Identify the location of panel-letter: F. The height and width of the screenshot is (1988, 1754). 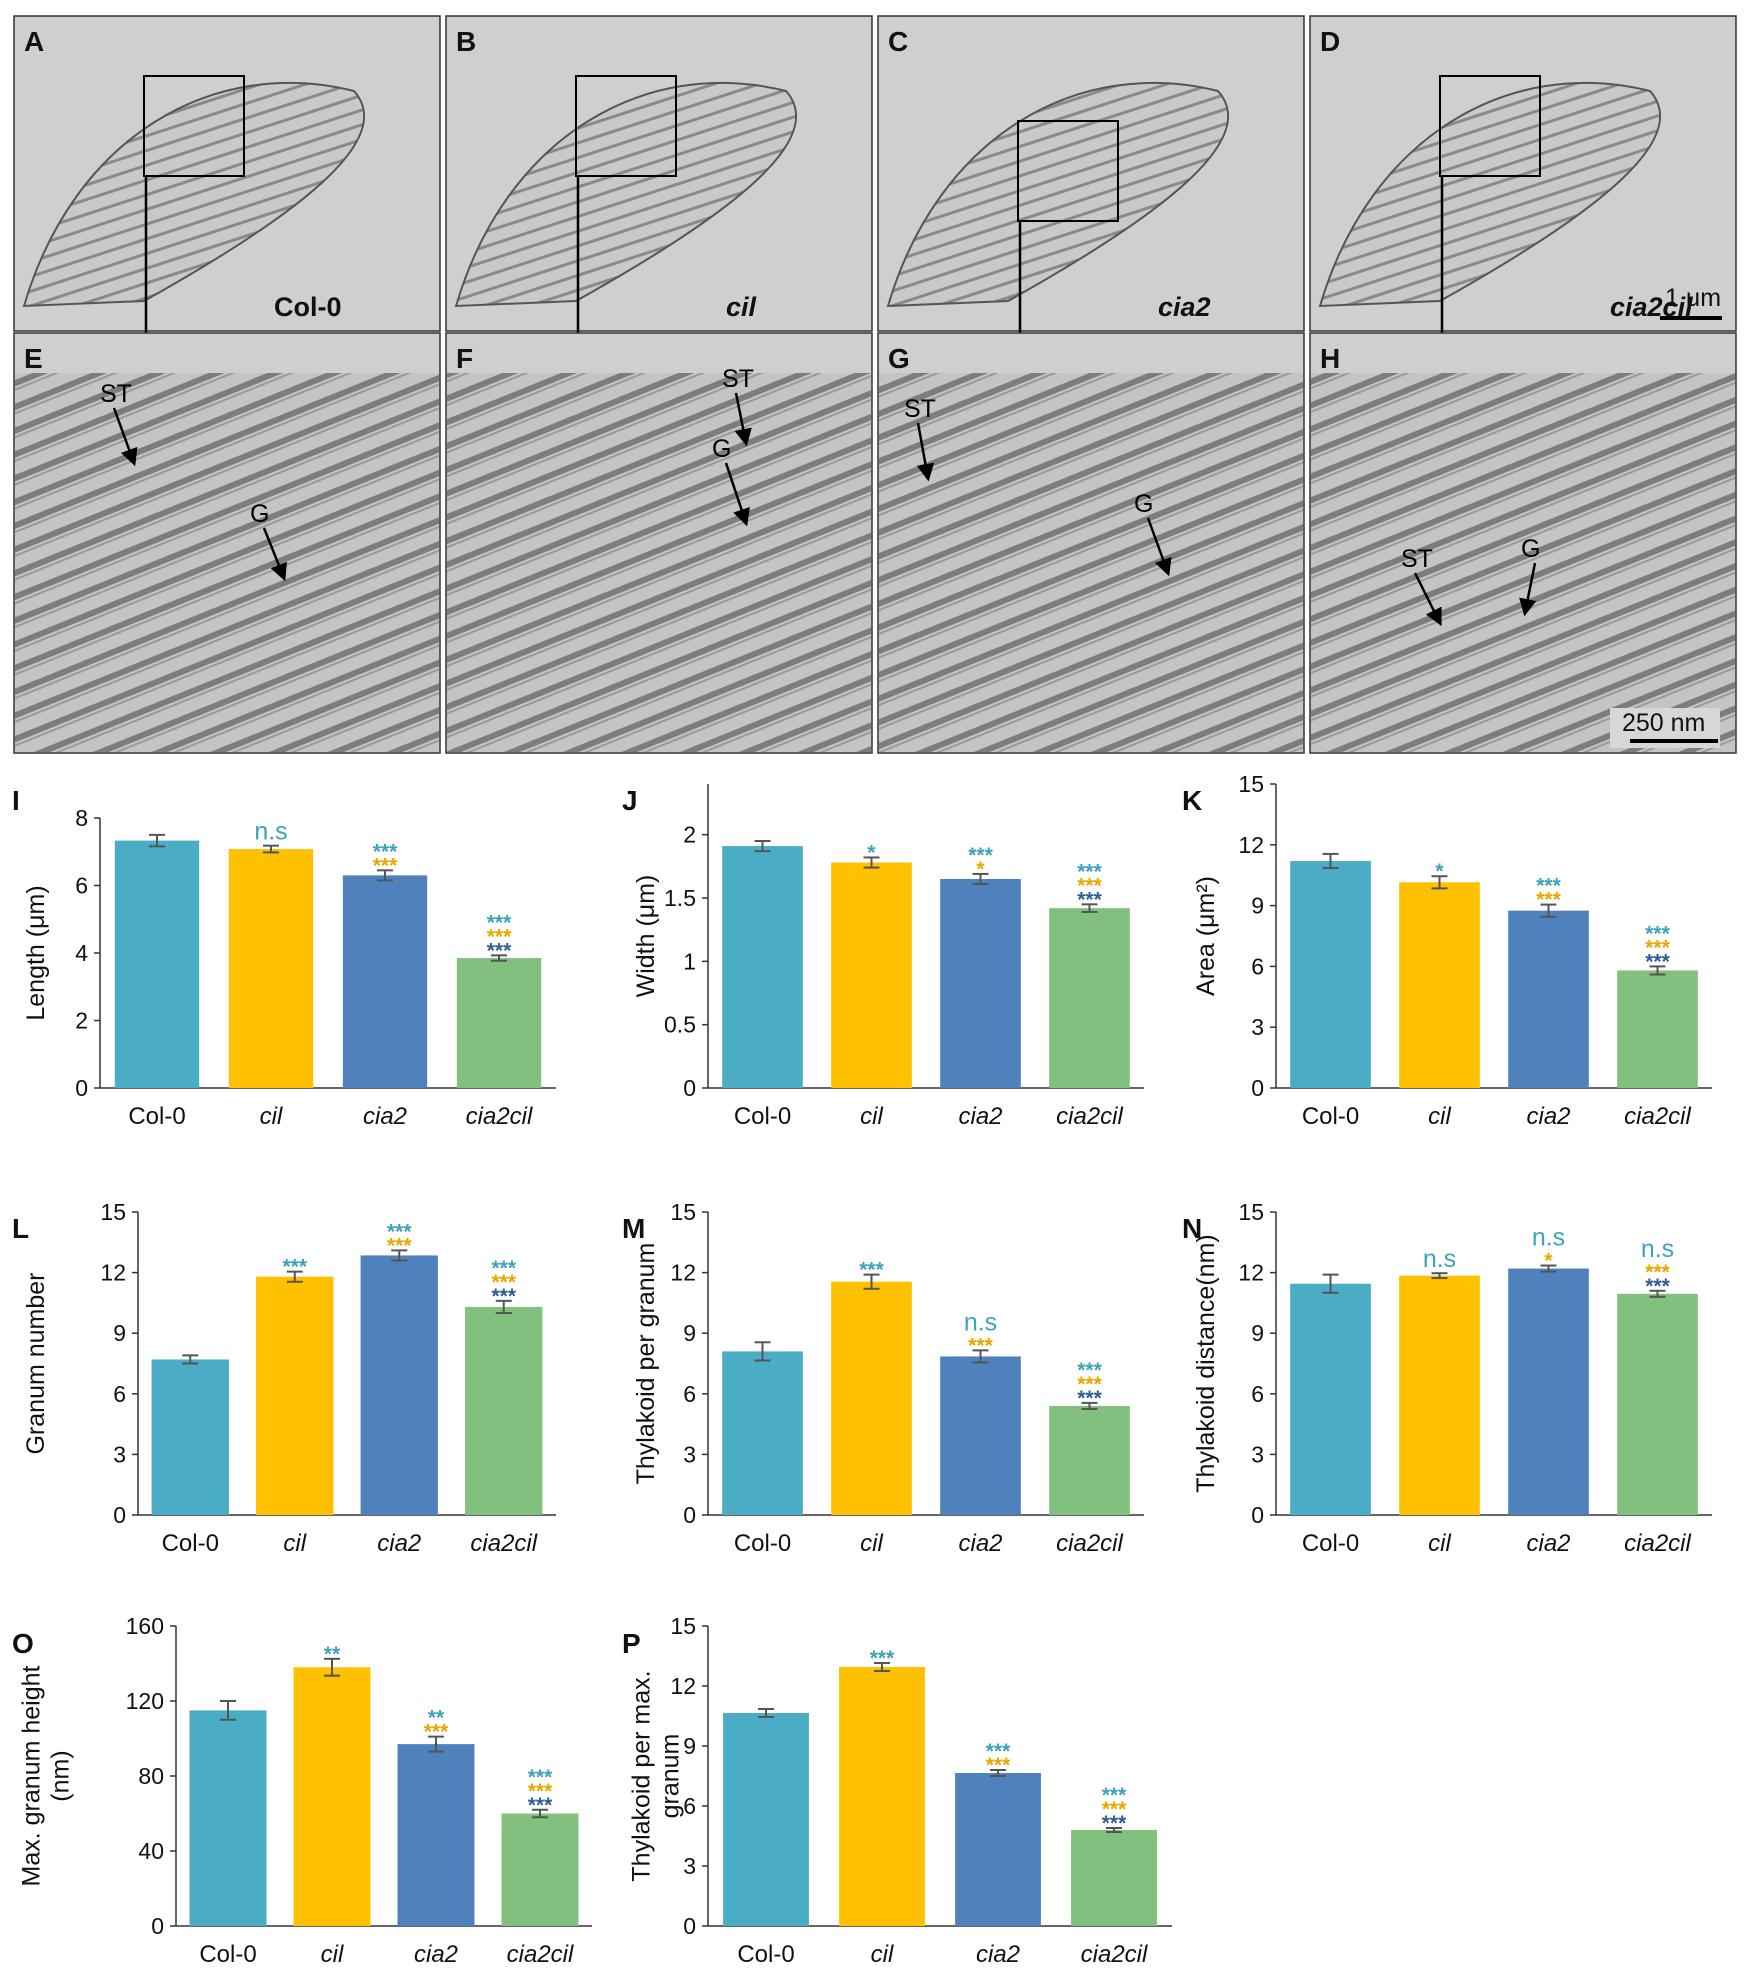
(464, 358).